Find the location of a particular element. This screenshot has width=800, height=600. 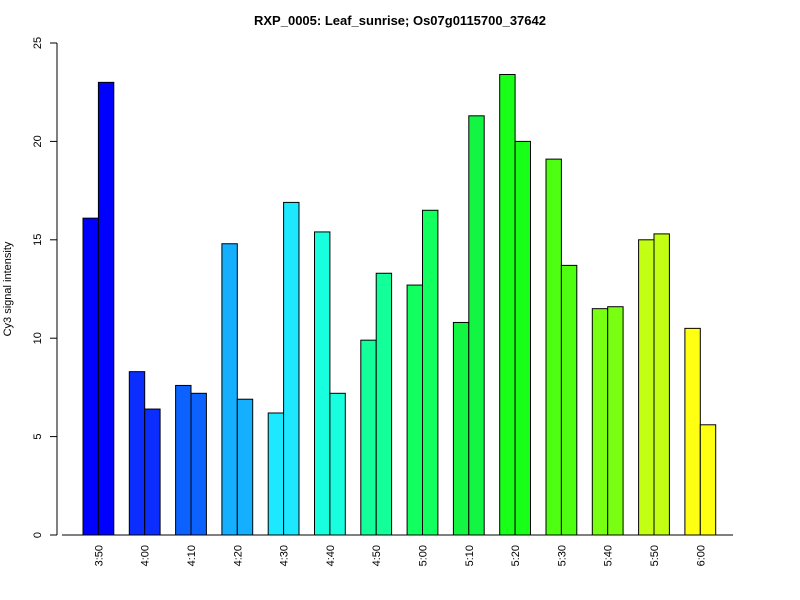

y-tick-label: 0 is located at coordinates (38, 535).